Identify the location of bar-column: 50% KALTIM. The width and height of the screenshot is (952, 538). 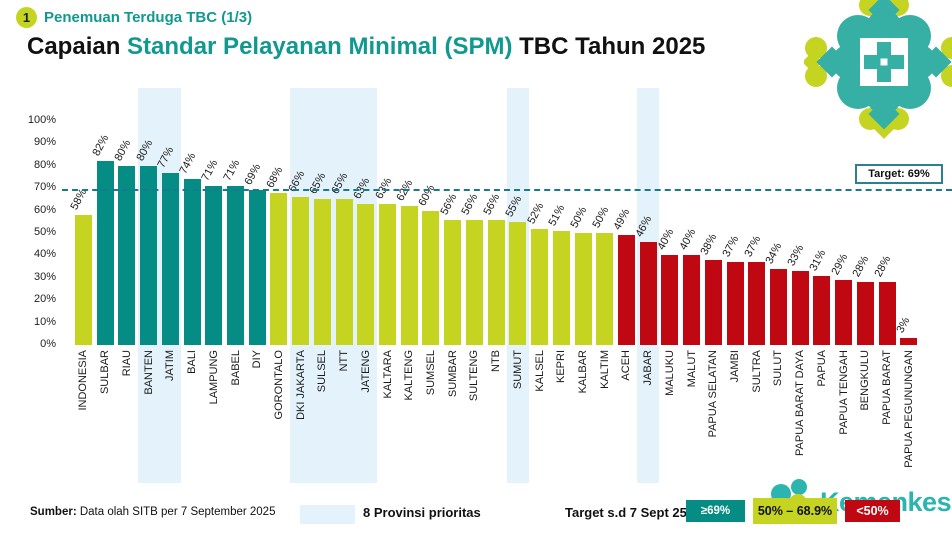
(603, 285).